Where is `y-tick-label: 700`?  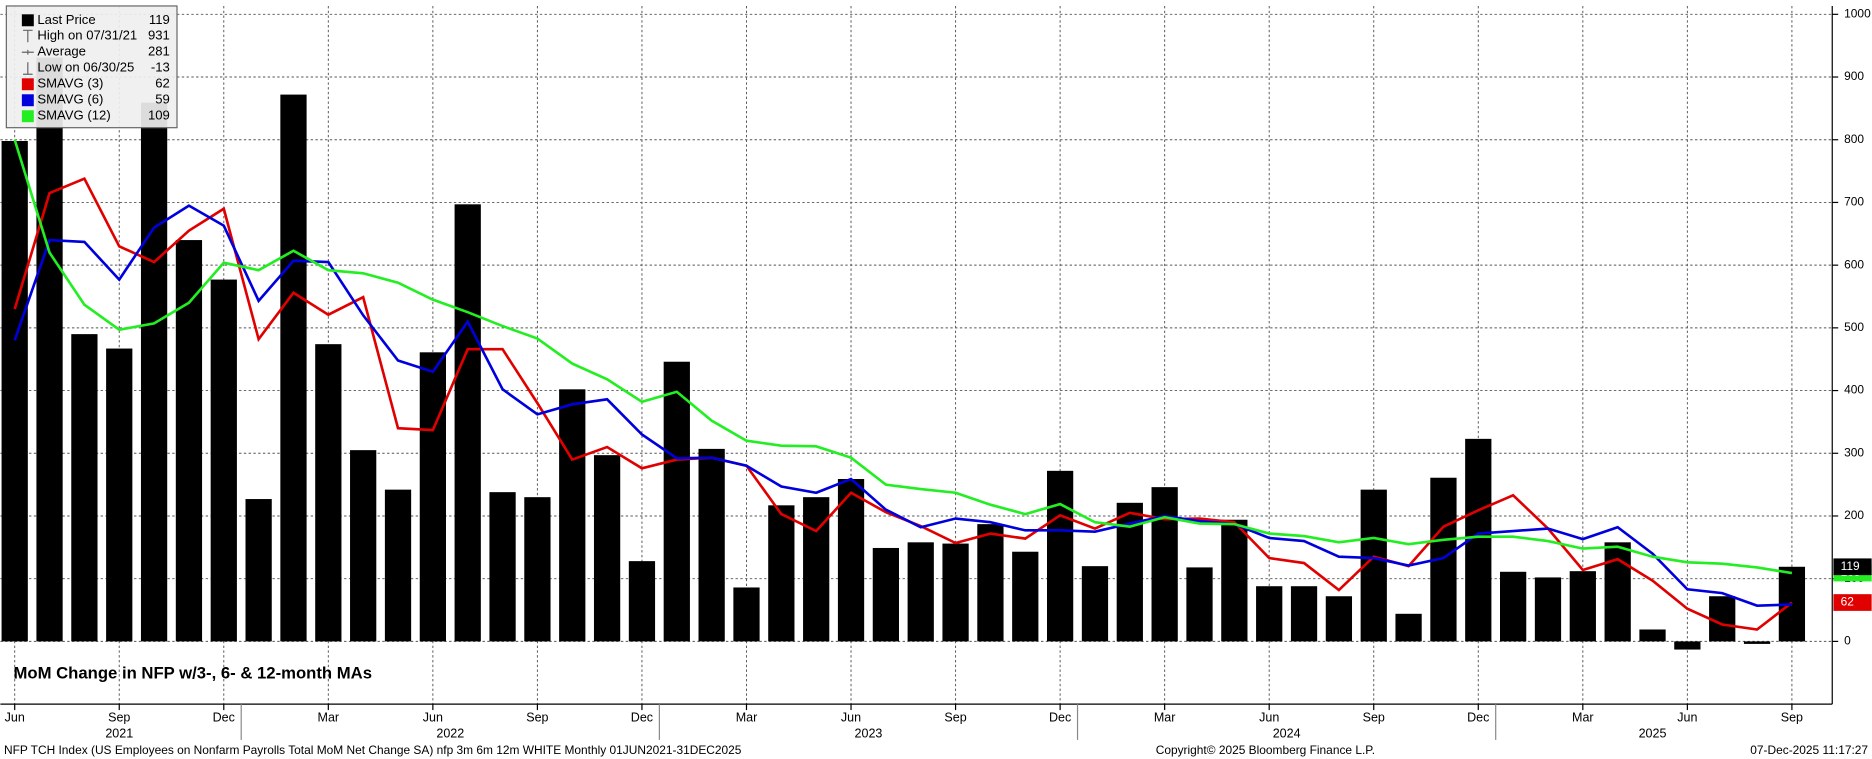 y-tick-label: 700 is located at coordinates (1854, 202).